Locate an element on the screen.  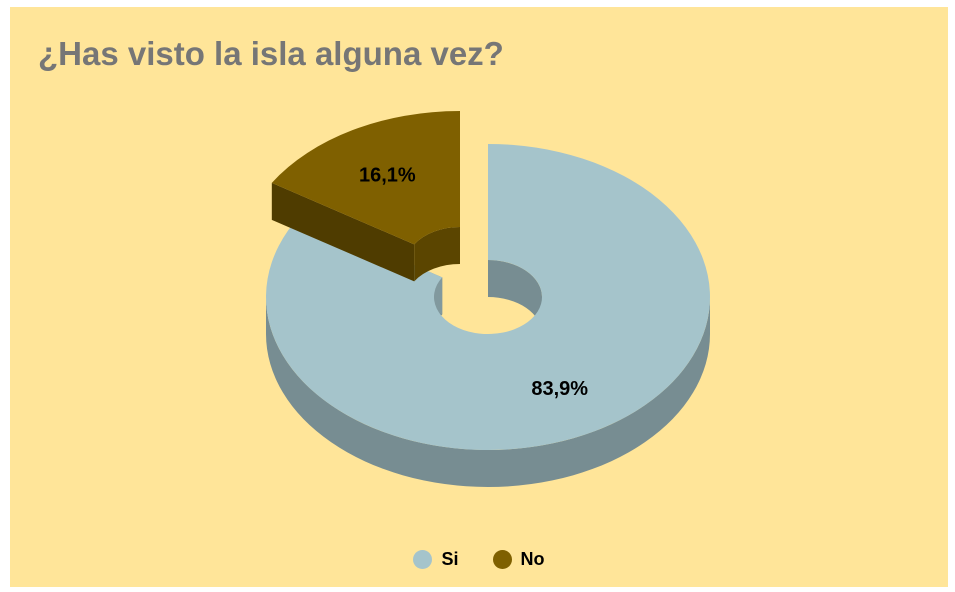
slice-no is located at coordinates (365, 178).